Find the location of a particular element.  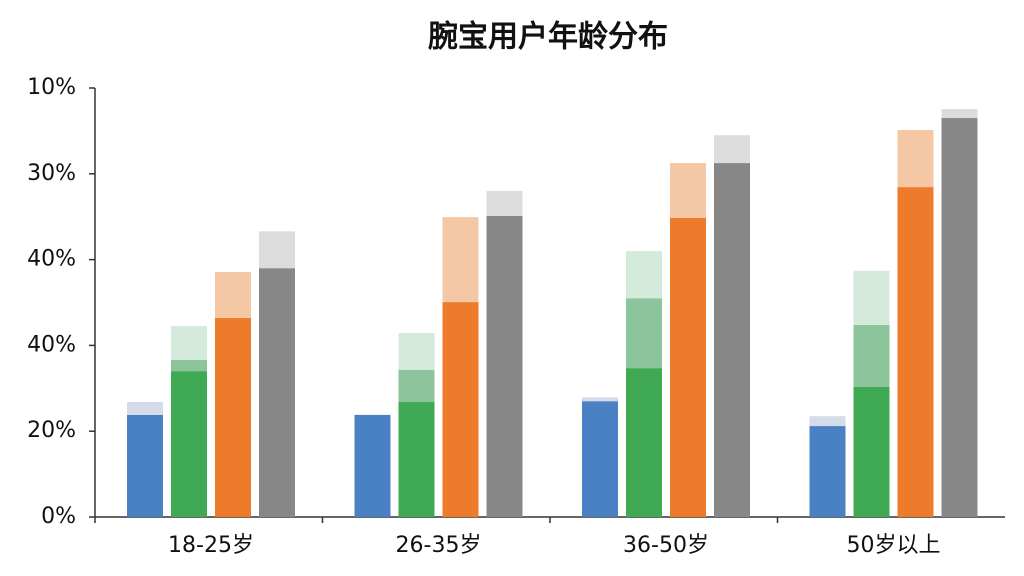

x-tick-label: 36-50岁 is located at coordinates (666, 545).